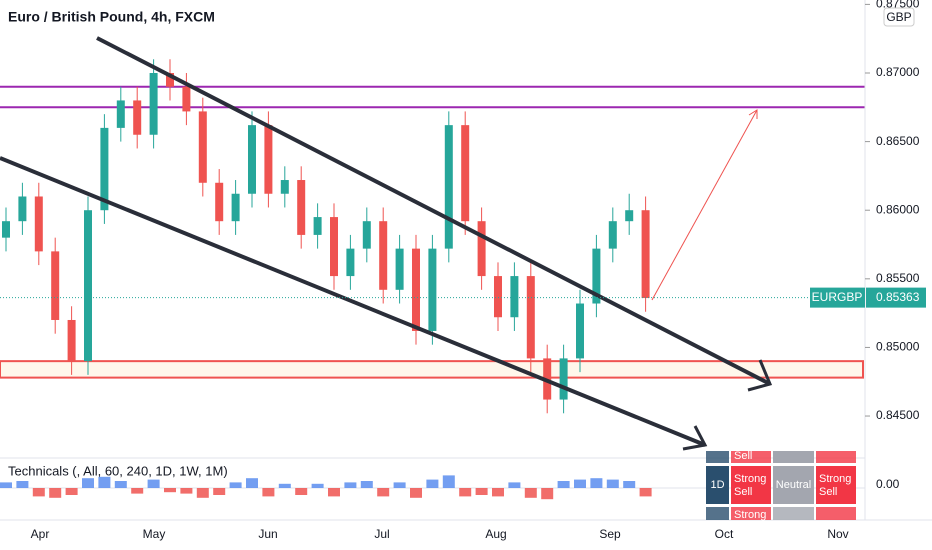 The width and height of the screenshot is (932, 550). Describe the element at coordinates (898, 5) in the screenshot. I see `y-tick-label: 0.87500` at that location.